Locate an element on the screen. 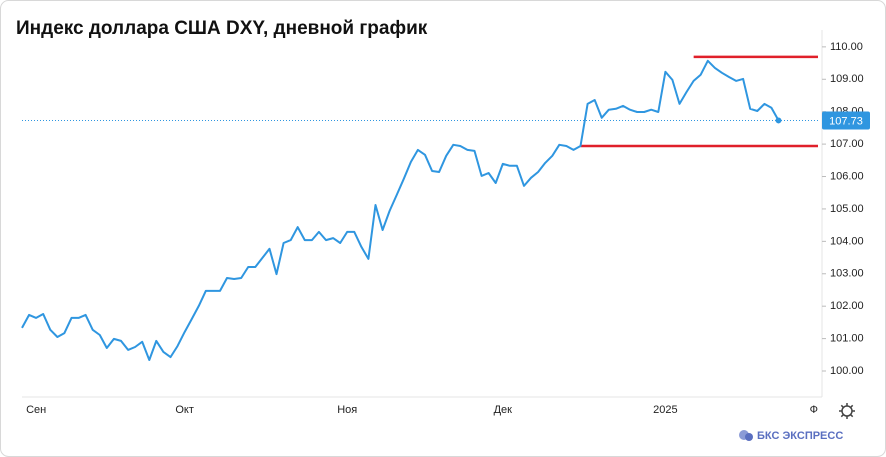 The width and height of the screenshot is (886, 457). last-price-label: 107.73 is located at coordinates (846, 121).